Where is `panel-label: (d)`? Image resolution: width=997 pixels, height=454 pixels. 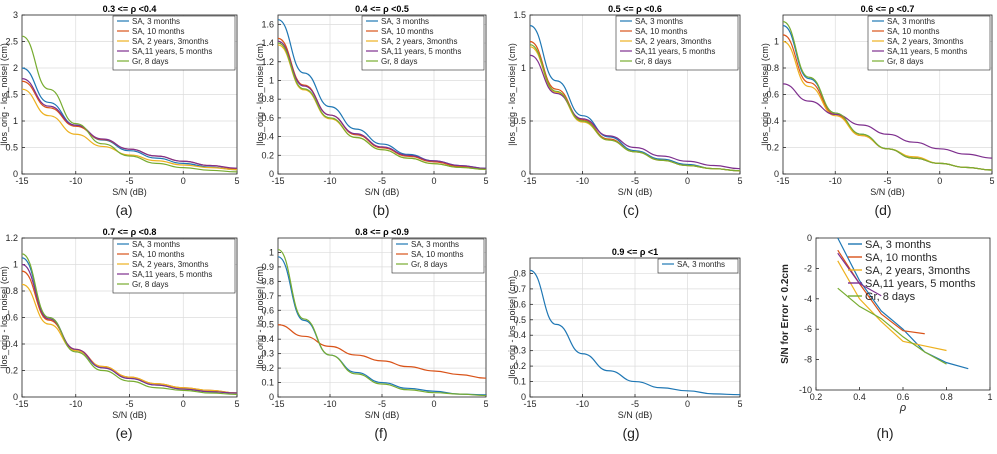
panel-label: (d) is located at coordinates (882, 210).